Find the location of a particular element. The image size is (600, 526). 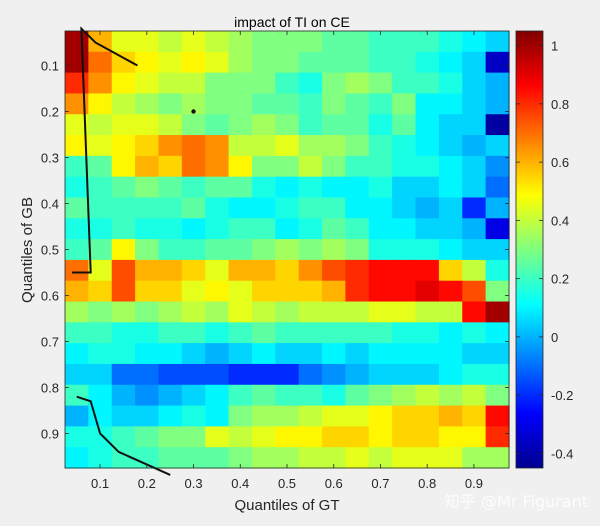

x-tick-label: 0.6 is located at coordinates (334, 483).